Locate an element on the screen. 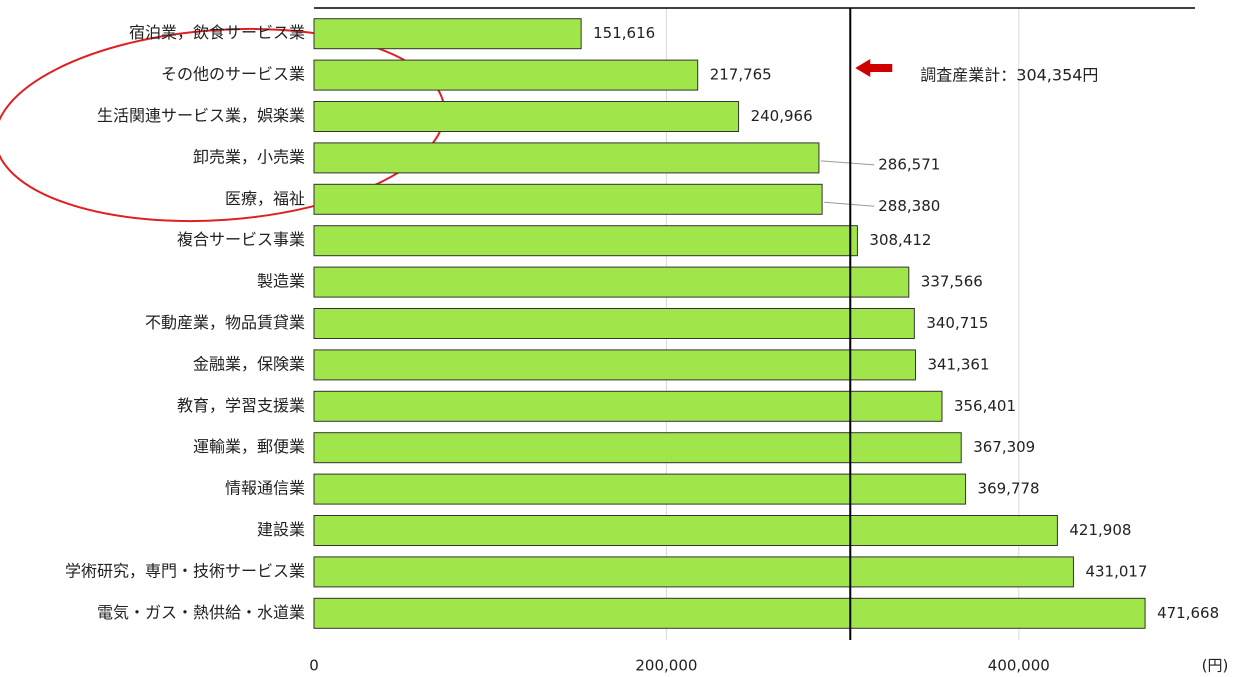 This screenshot has height=677, width=1243. reference-label: 調査産業計：304,354円 is located at coordinates (1009, 75).